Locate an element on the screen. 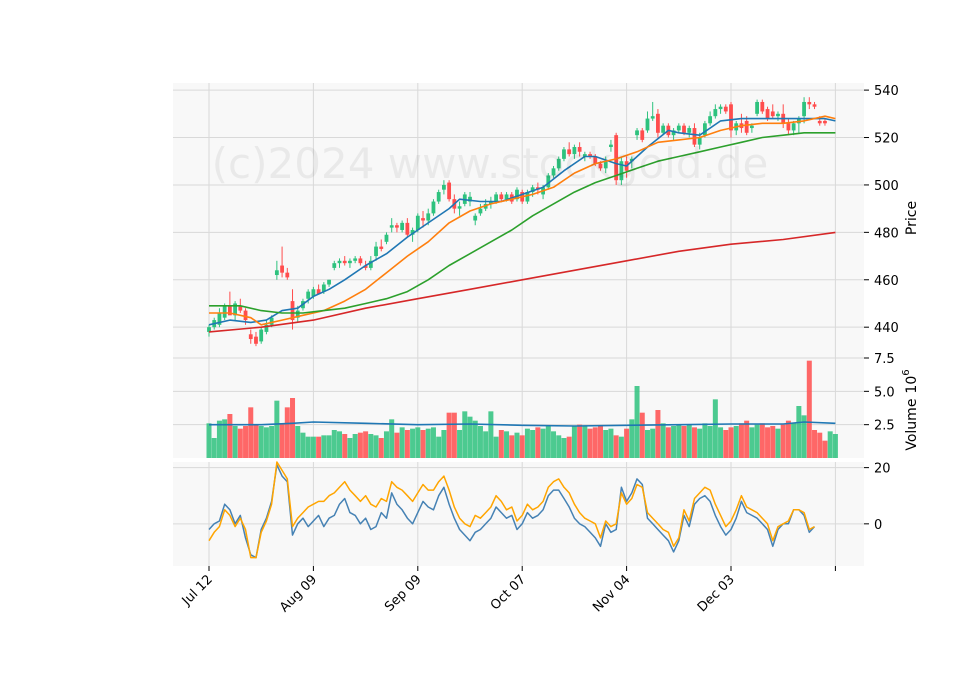 Image resolution: width=960 pixels, height=694 pixels. price-ytick-label: 480 is located at coordinates (886, 233).